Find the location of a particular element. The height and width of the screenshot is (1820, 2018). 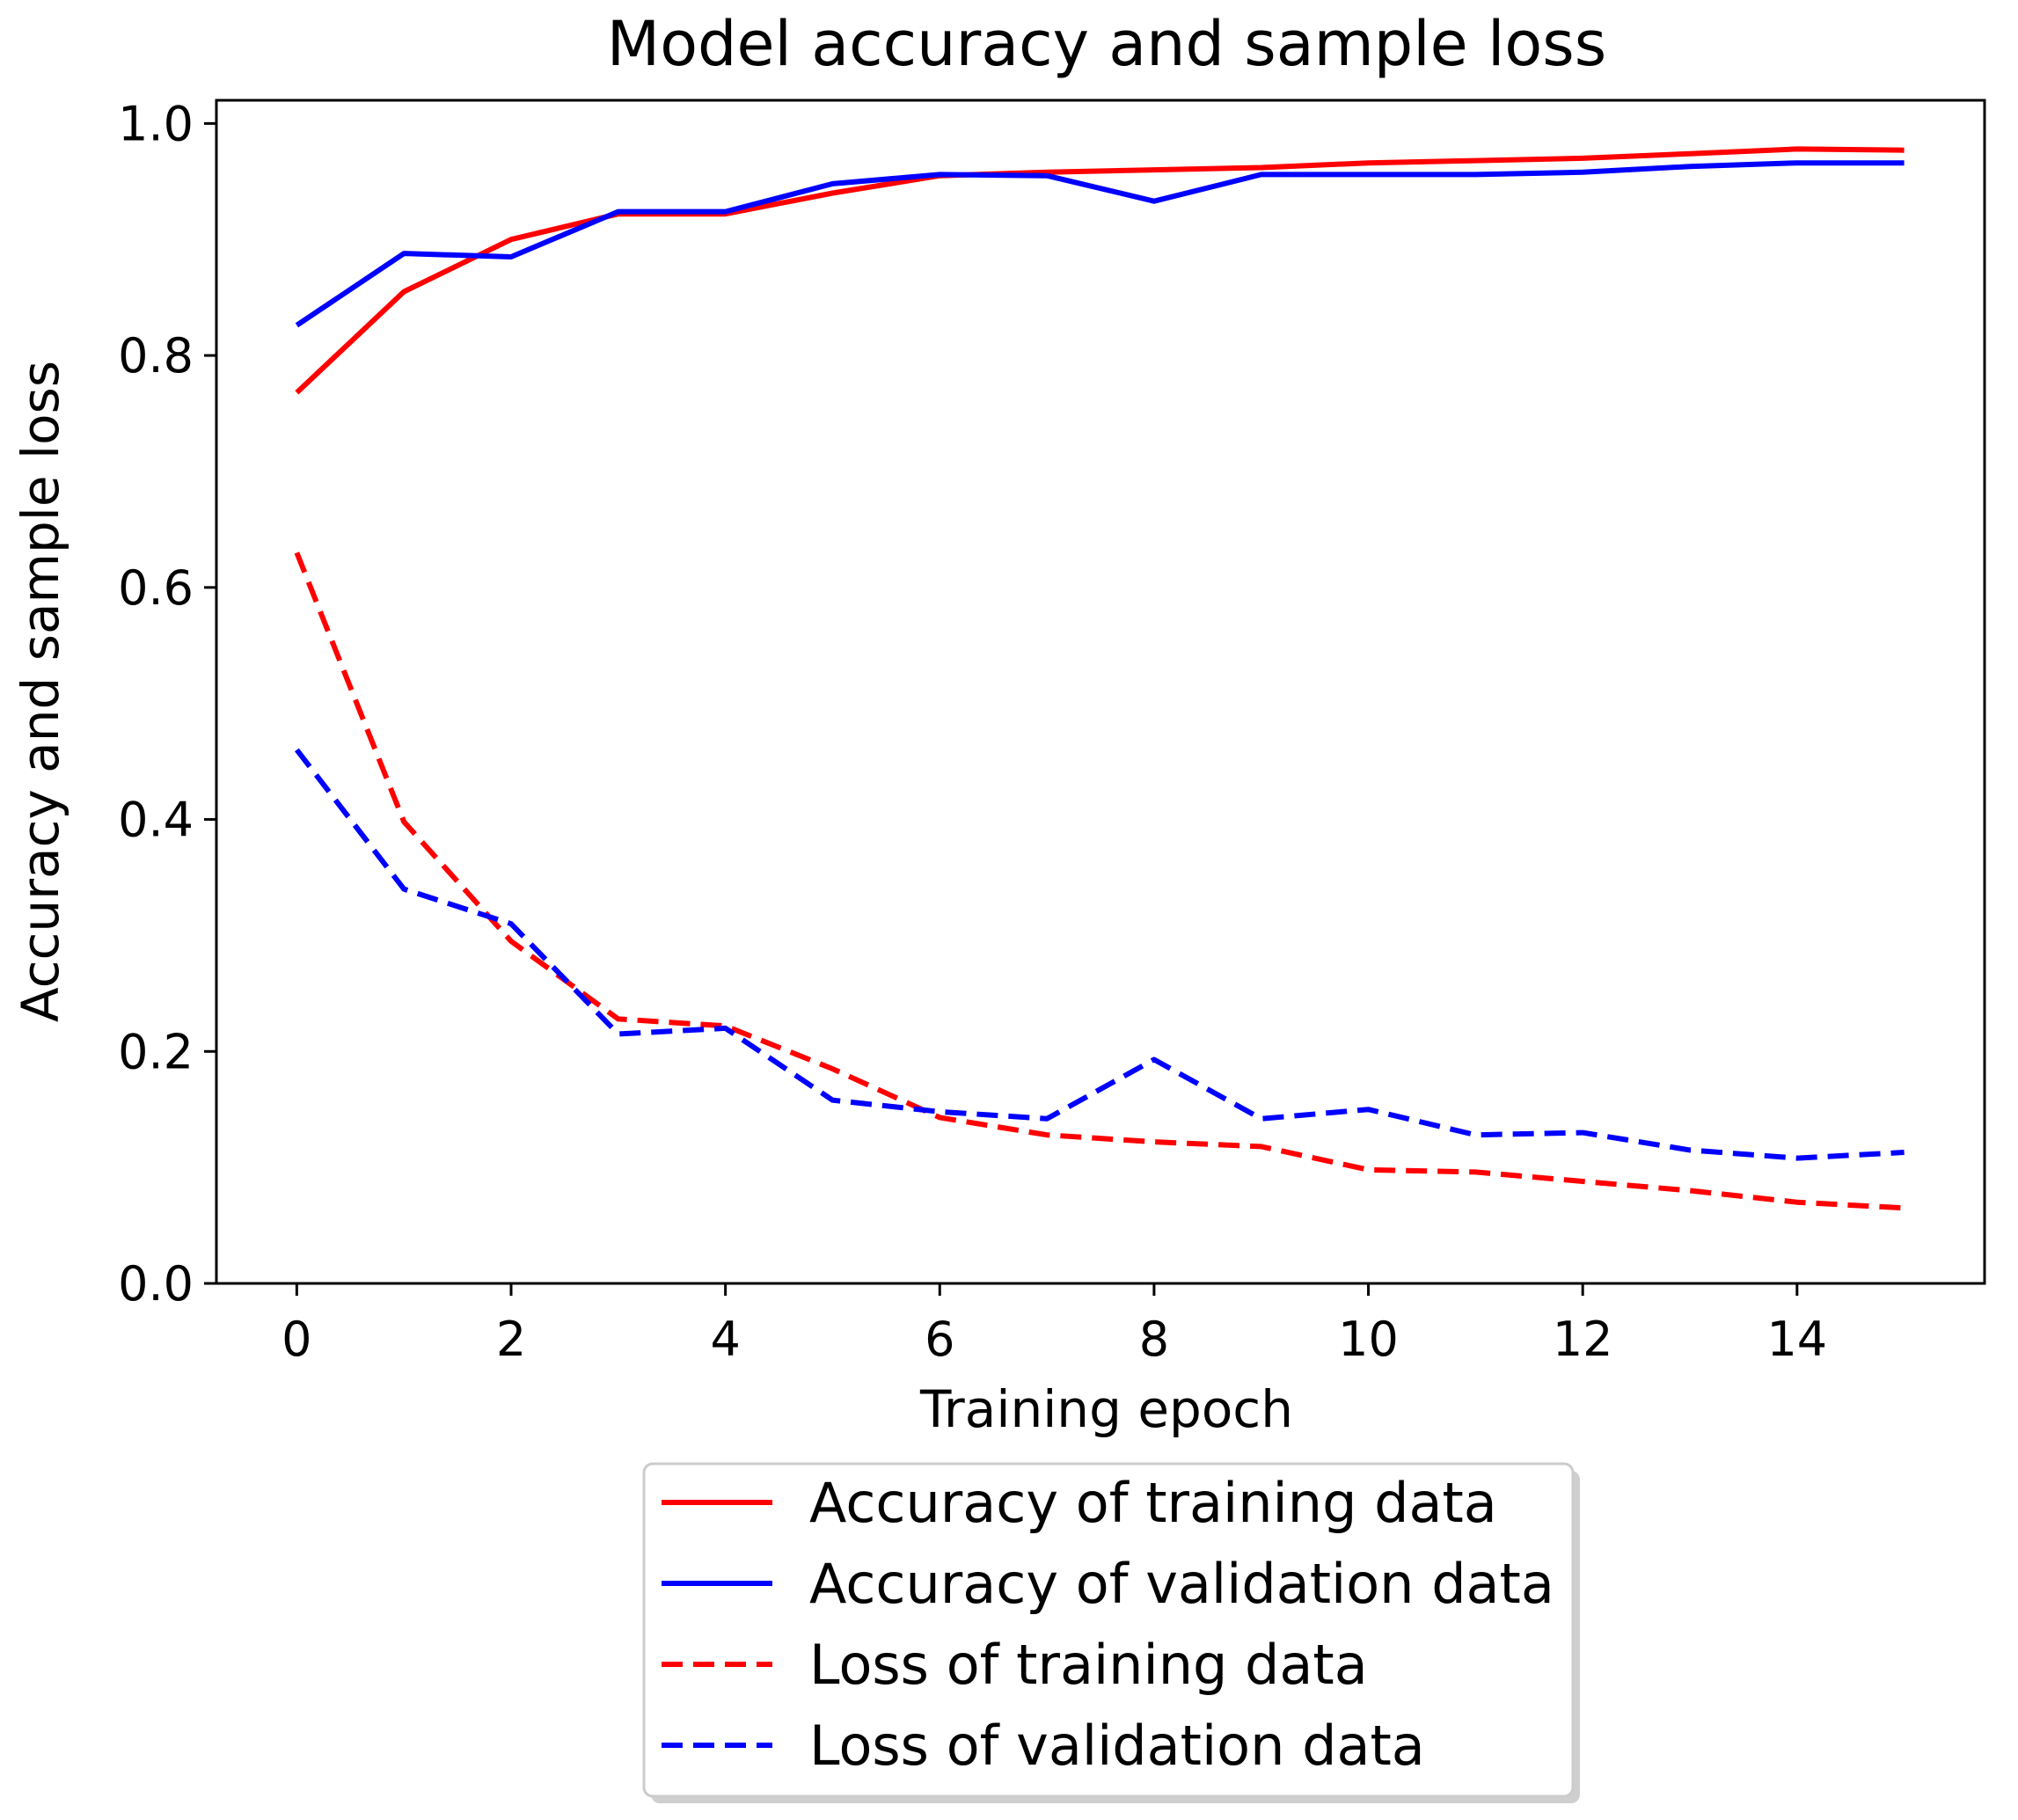

y-tick-label: 0.6 is located at coordinates (156, 588).